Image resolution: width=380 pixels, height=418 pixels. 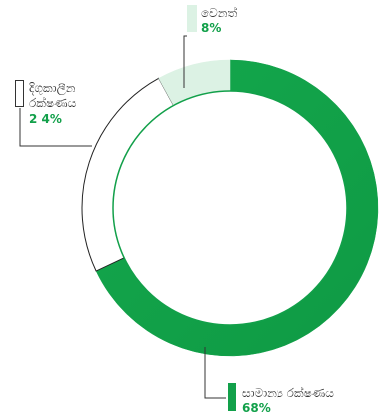 I want to click on label-general-pct: 68%, so click(x=256, y=408).